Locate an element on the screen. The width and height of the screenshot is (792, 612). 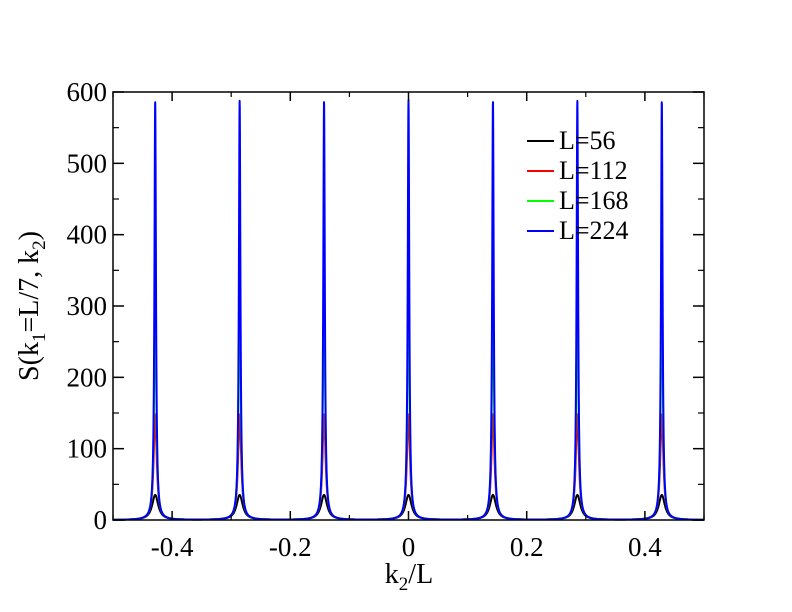
y-tick-label: 100 is located at coordinates (87, 449).